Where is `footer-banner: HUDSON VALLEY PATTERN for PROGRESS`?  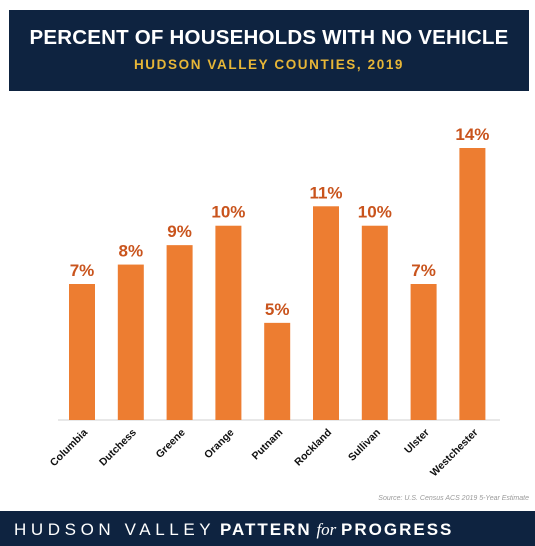
footer-banner: HUDSON VALLEY PATTERN for PROGRESS is located at coordinates (267, 528).